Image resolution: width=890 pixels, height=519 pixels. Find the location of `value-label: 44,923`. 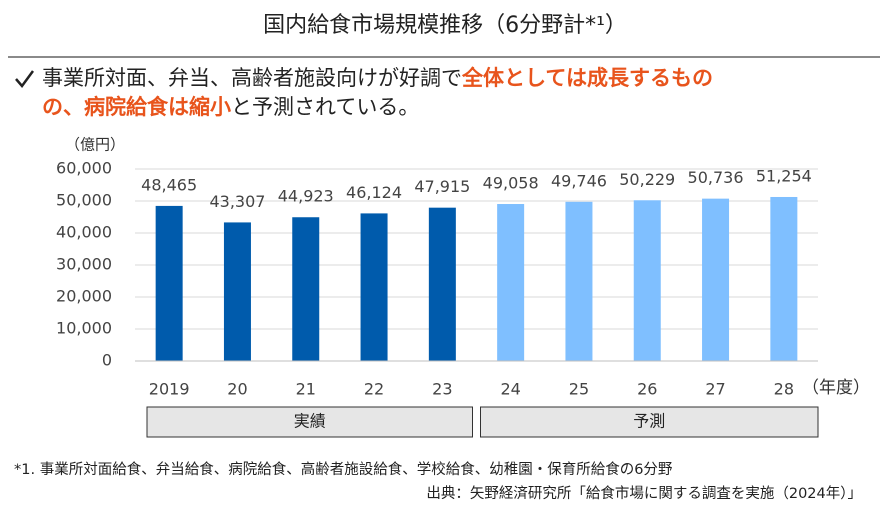

value-label: 44,923 is located at coordinates (306, 196).